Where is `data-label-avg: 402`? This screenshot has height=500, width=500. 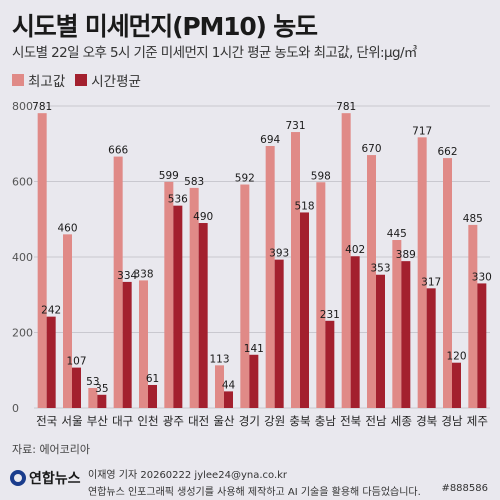 data-label-avg: 402 is located at coordinates (355, 250).